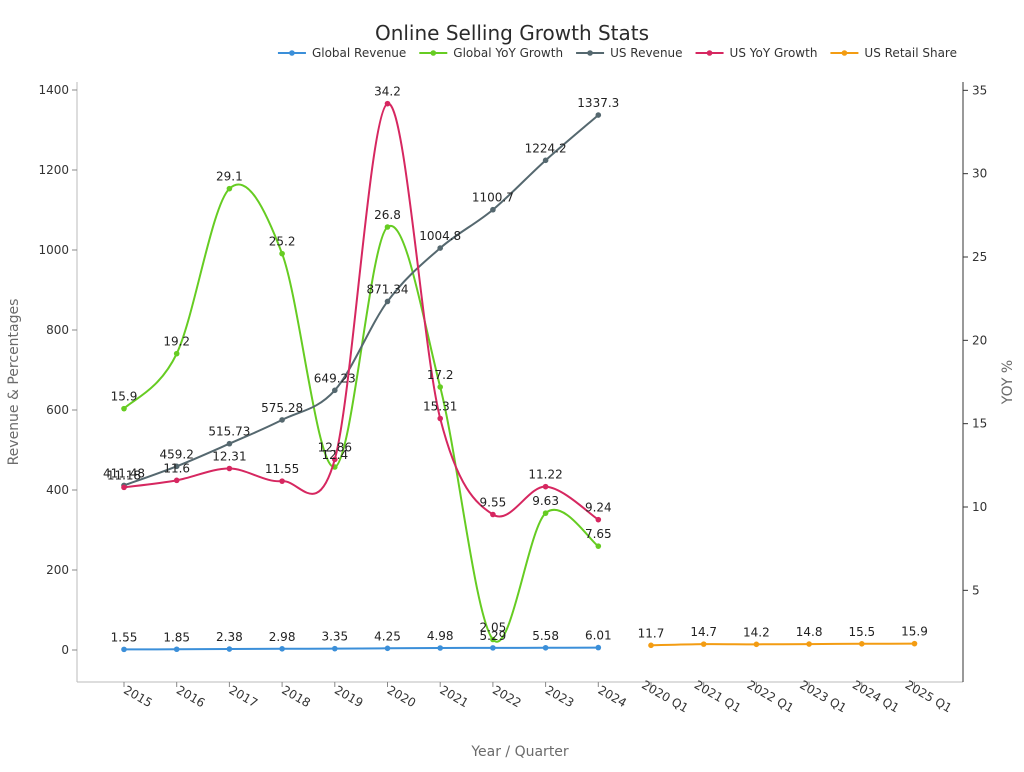 This screenshot has width=1024, height=772. I want to click on data-label-us-yoy-growth: 9.55, so click(493, 503).